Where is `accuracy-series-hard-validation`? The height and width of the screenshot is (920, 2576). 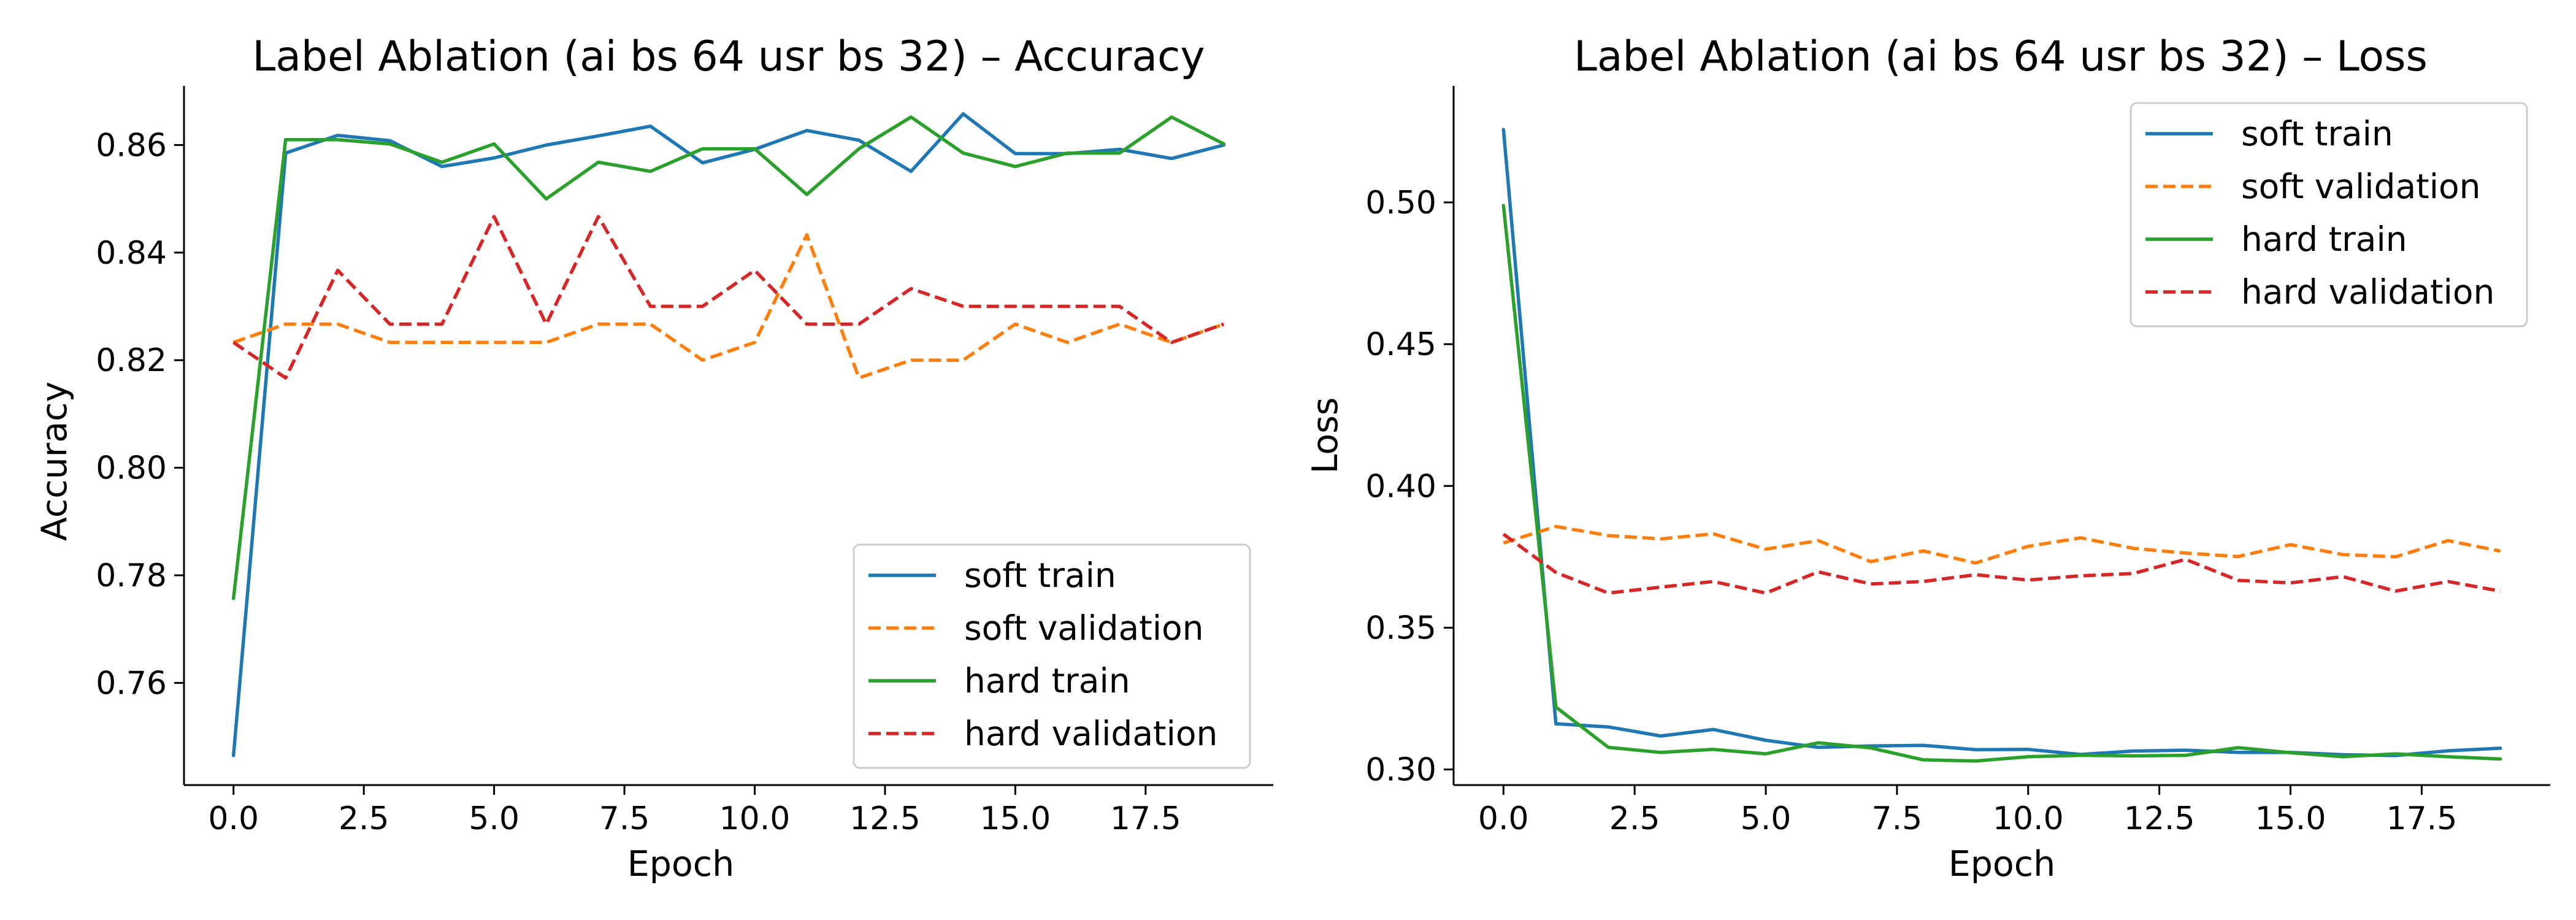
accuracy-series-hard-validation is located at coordinates (728, 297).